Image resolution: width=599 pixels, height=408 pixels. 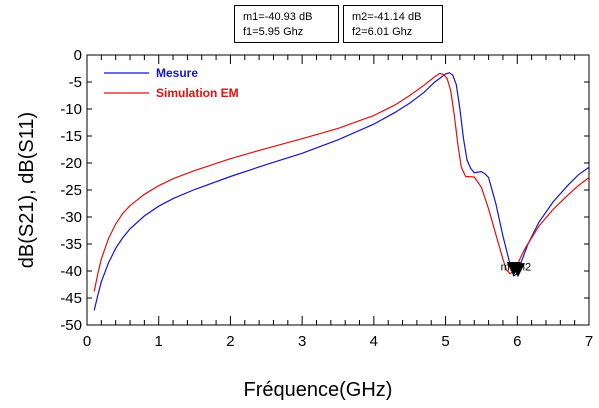 I want to click on x-tick-label: 2, so click(x=230, y=341).